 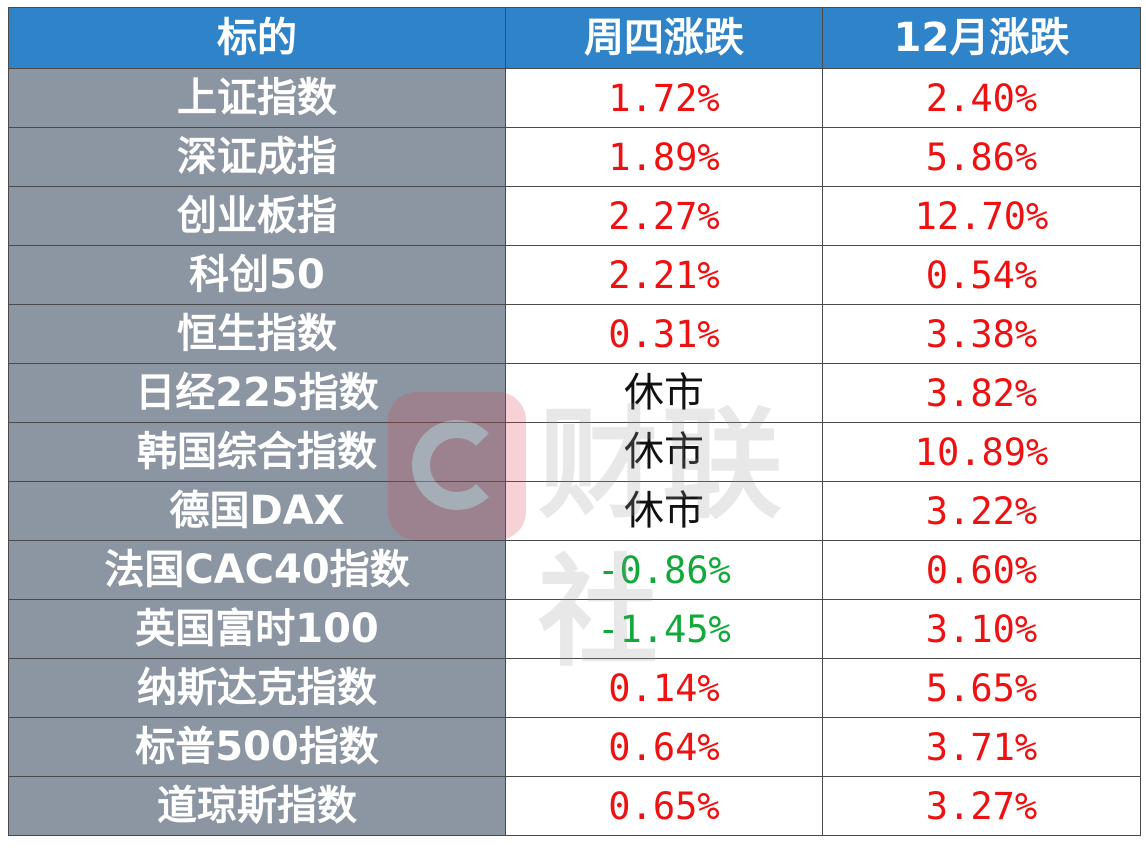 What do you see at coordinates (664, 275) in the screenshot?
I see `thursday-change-cell: 2.21%` at bounding box center [664, 275].